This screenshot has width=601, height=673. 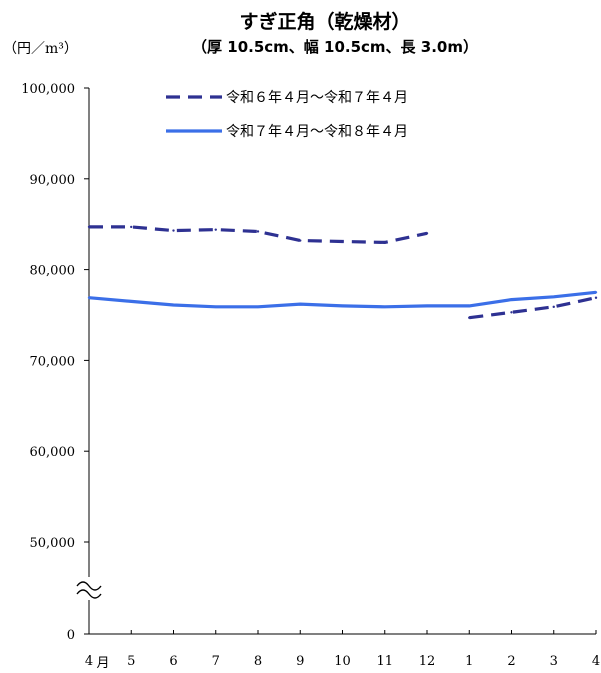 I want to click on x-tick-label: 9, so click(x=300, y=661).